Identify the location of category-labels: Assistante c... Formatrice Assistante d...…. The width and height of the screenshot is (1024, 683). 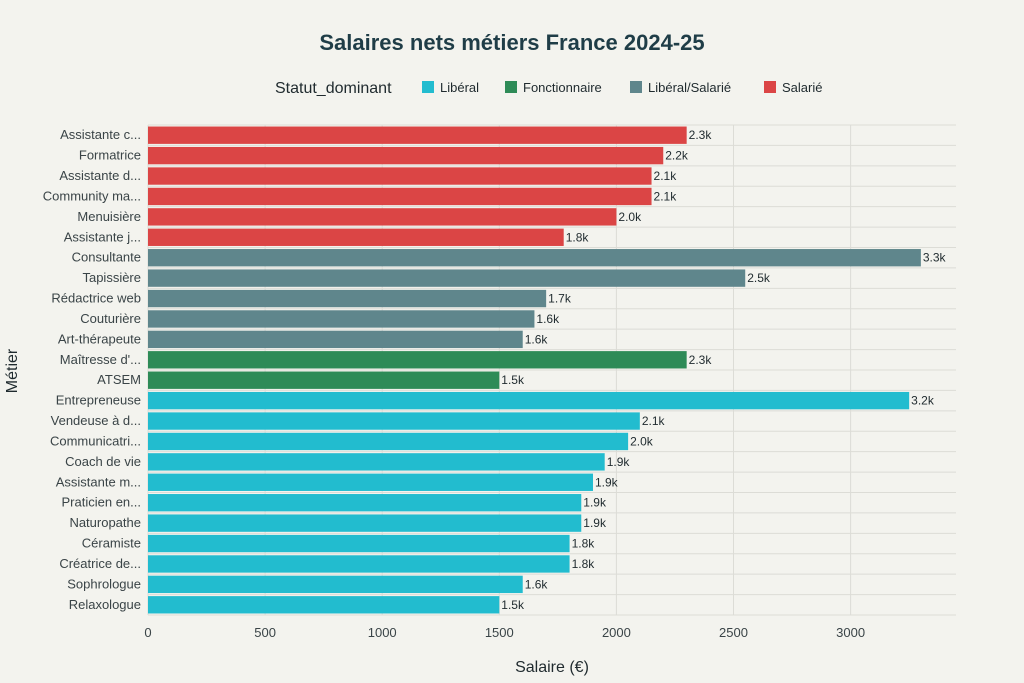
(92, 369).